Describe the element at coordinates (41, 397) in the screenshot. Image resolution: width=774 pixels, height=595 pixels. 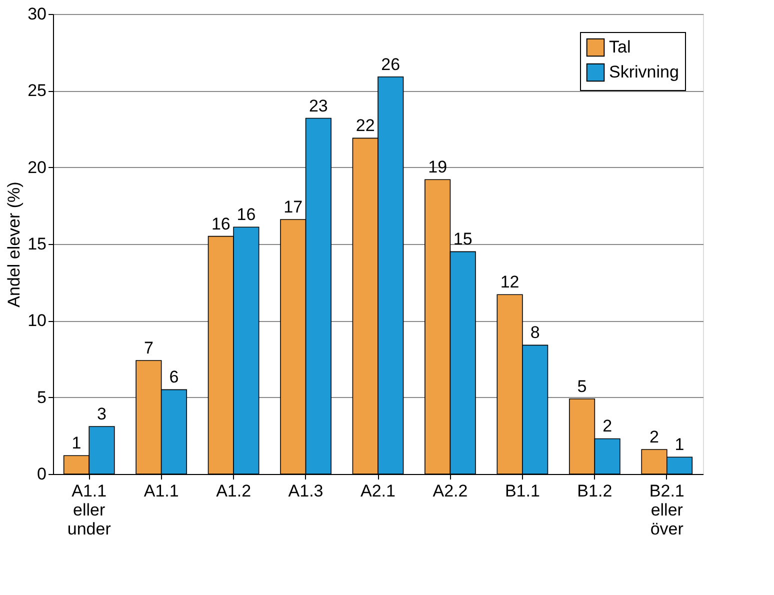
I see `y-tick-label: 5` at that location.